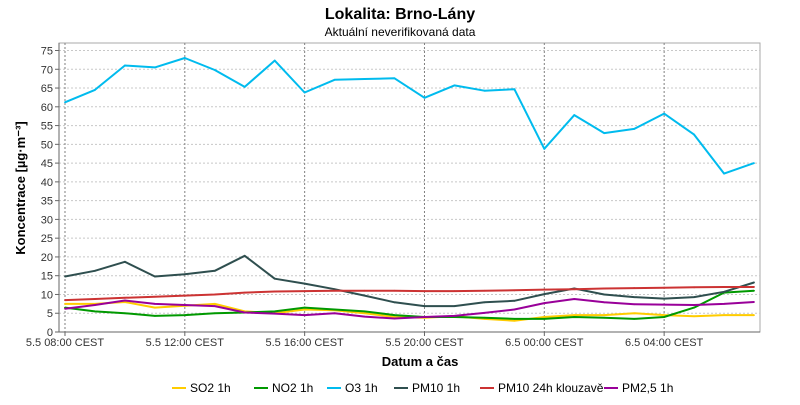  I want to click on y-tick-label: 55, so click(47, 127).